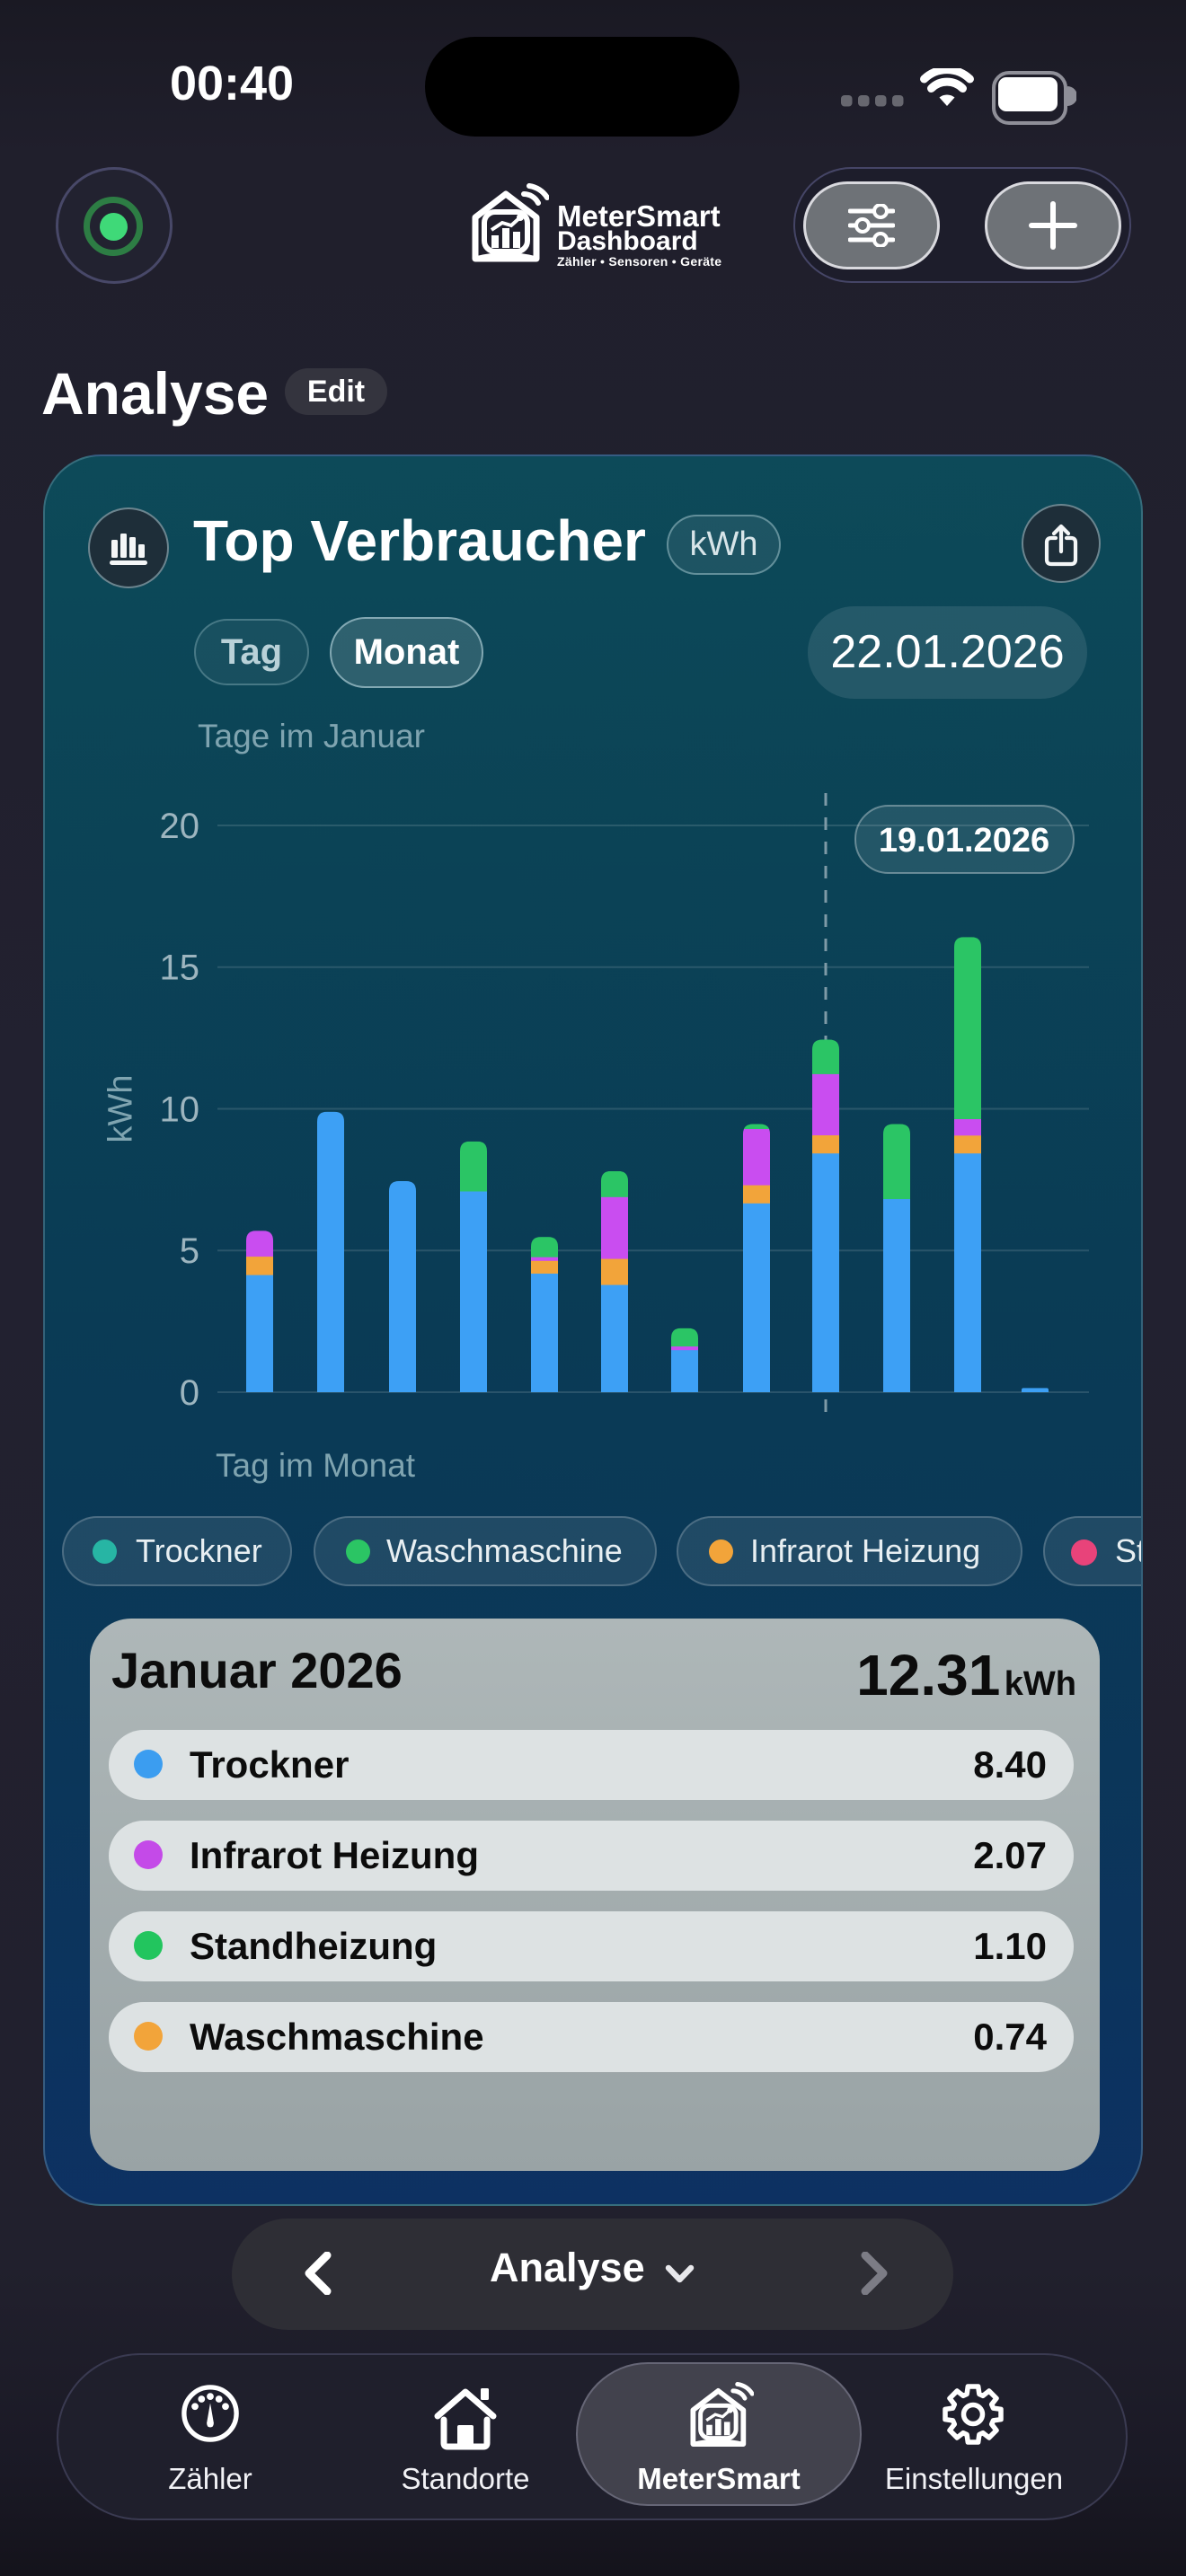 The image size is (1186, 2576). What do you see at coordinates (180, 968) in the screenshot?
I see `svg-text: 15` at bounding box center [180, 968].